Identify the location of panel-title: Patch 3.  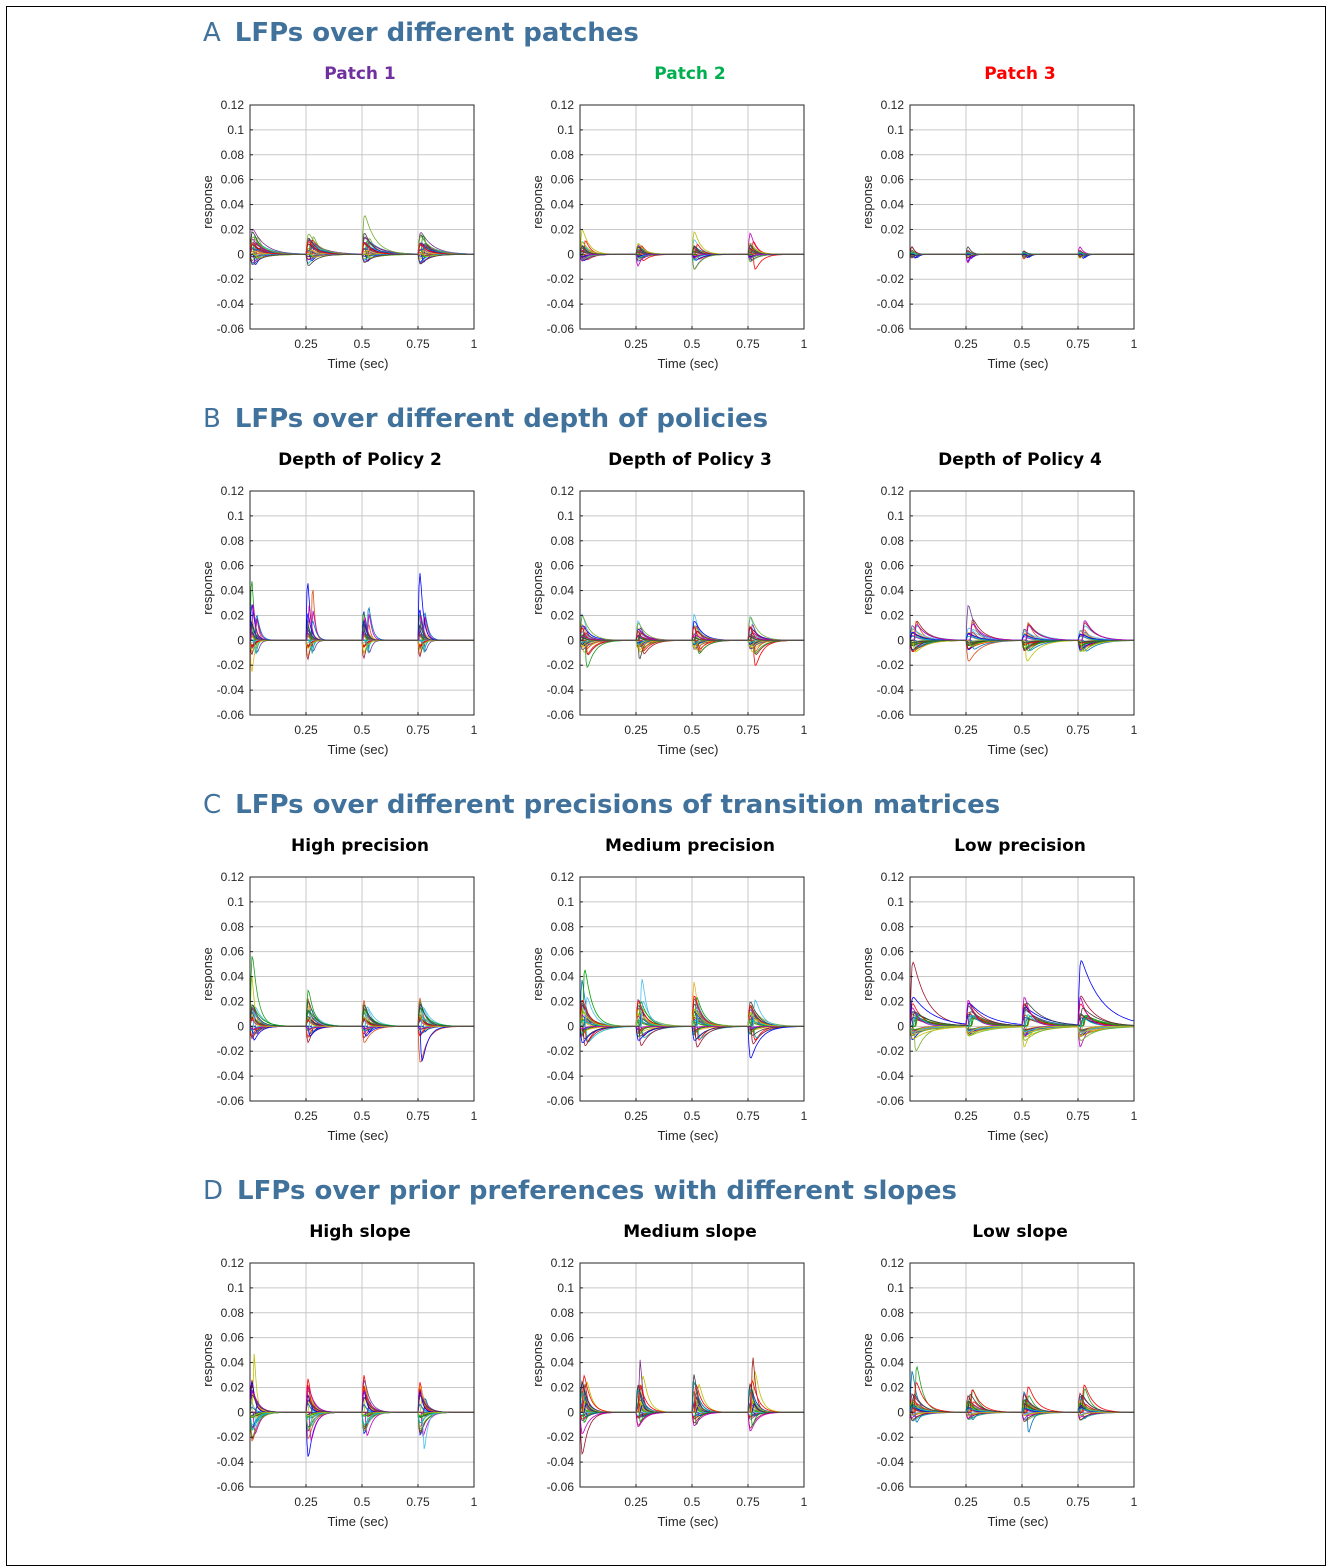
(1020, 74).